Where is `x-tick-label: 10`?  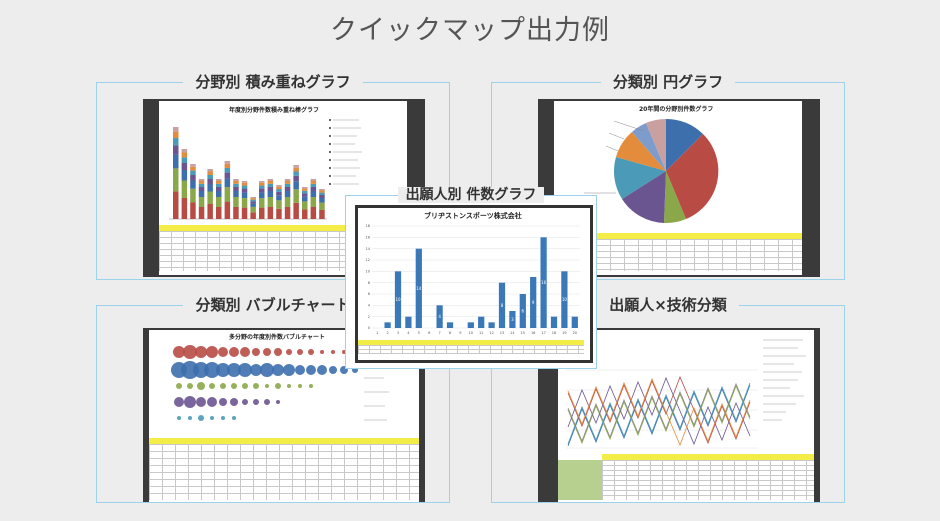 x-tick-label: 10 is located at coordinates (471, 333).